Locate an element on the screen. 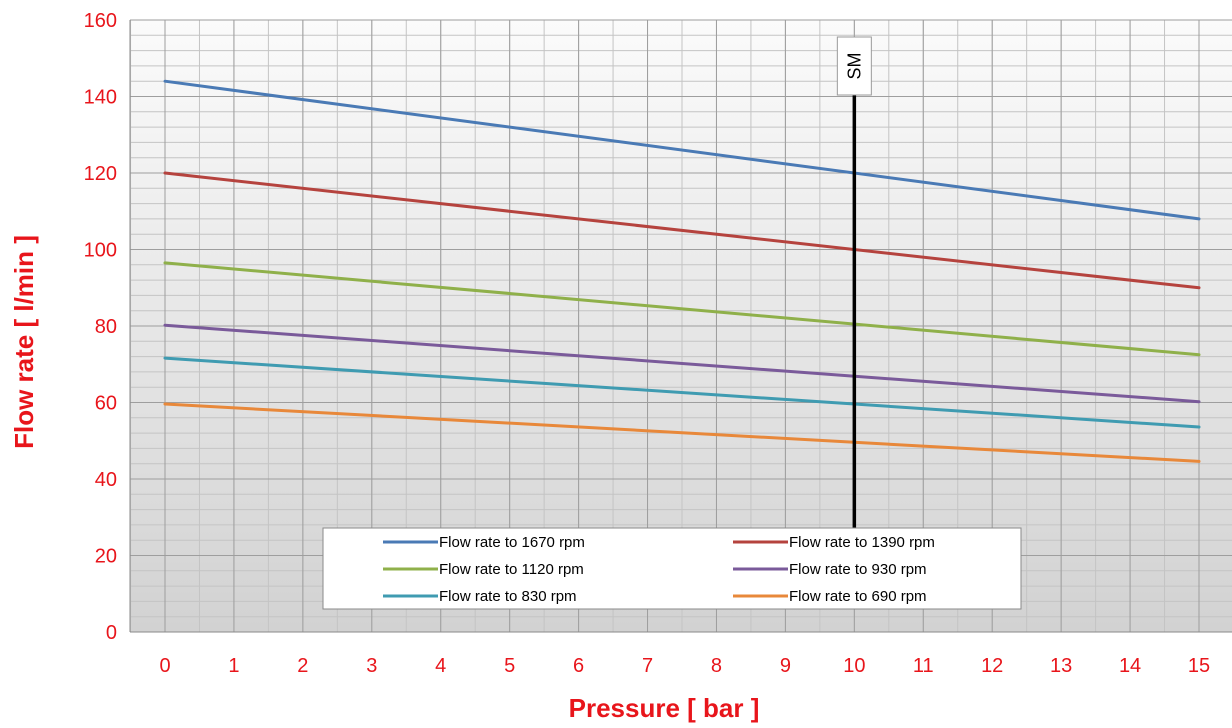 This screenshot has height=728, width=1232. x-tick-label: 2 is located at coordinates (302, 666).